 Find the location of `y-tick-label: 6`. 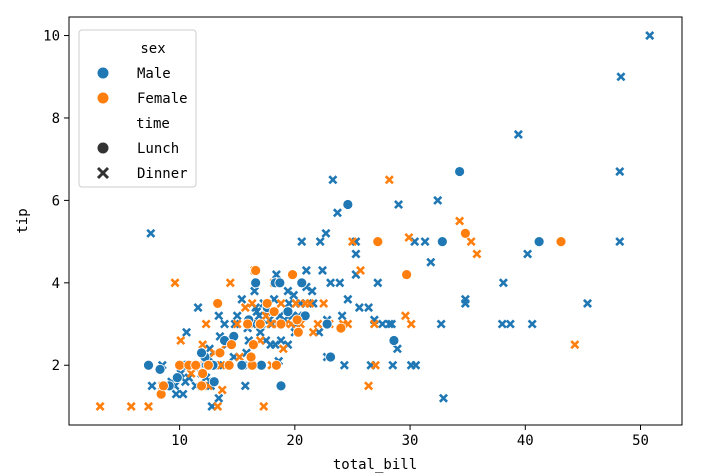

y-tick-label: 6 is located at coordinates (56, 201).